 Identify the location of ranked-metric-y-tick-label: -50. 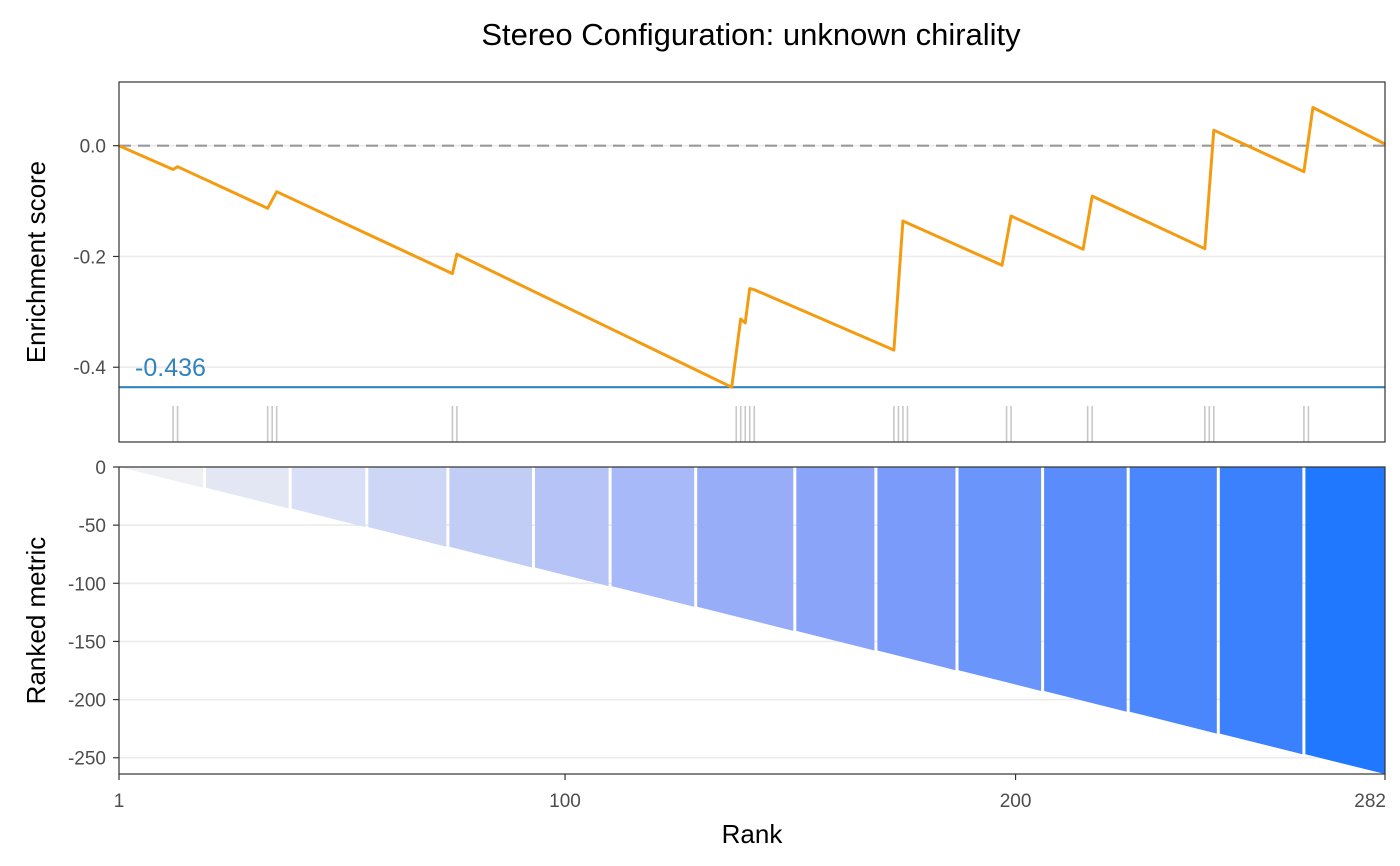
(92, 526).